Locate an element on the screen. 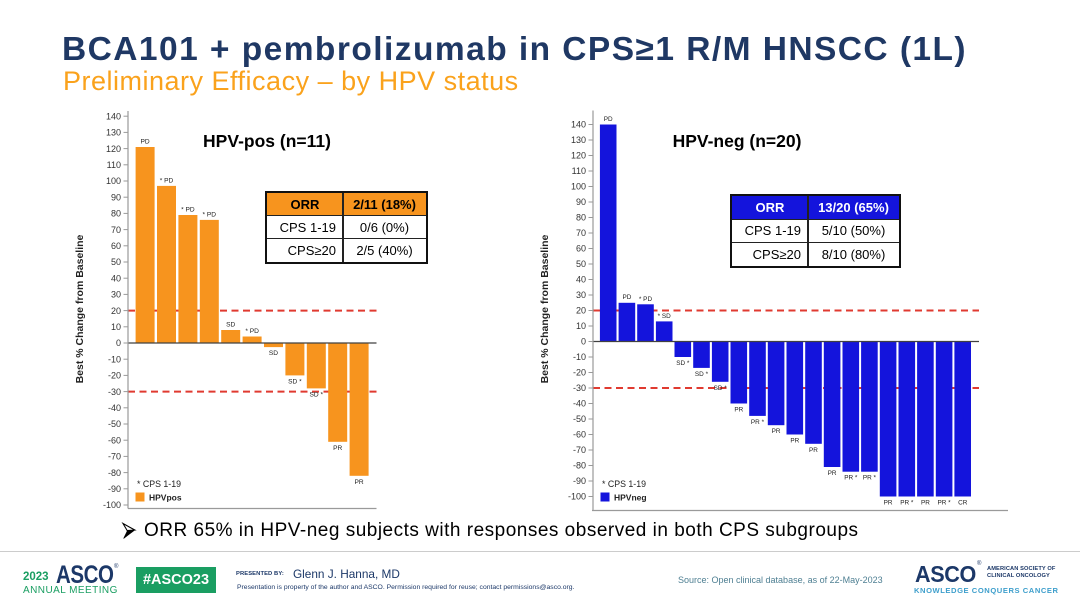  svg-text: HPVpos is located at coordinates (165, 498).